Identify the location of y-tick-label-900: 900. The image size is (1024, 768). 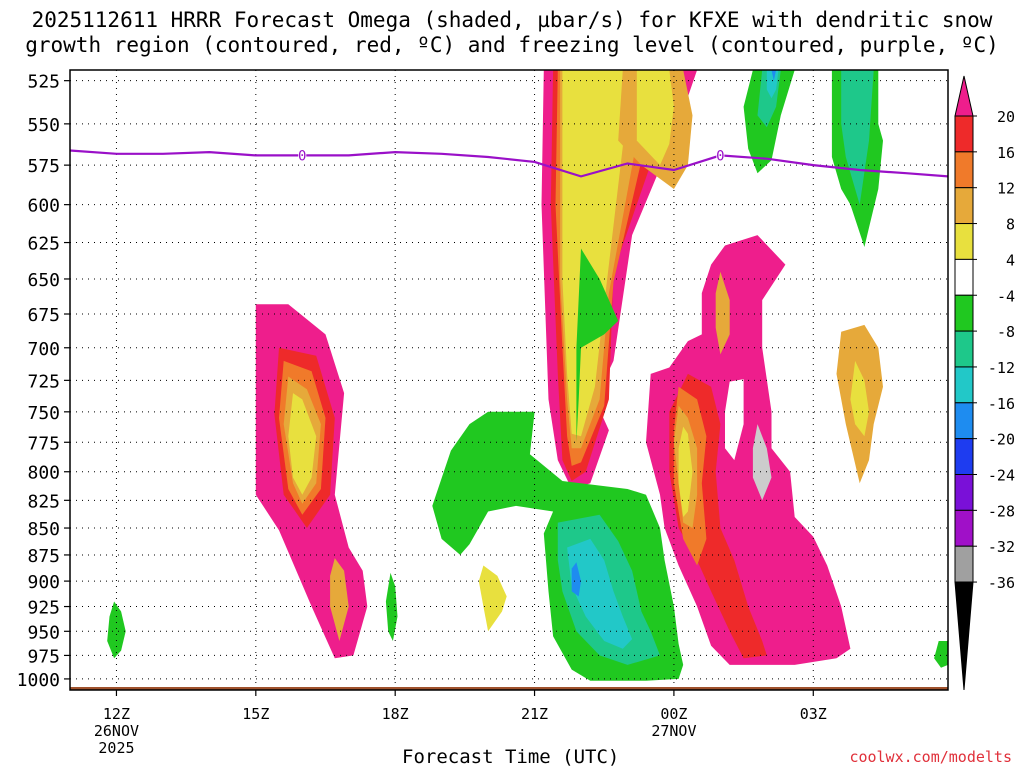
(43, 582).